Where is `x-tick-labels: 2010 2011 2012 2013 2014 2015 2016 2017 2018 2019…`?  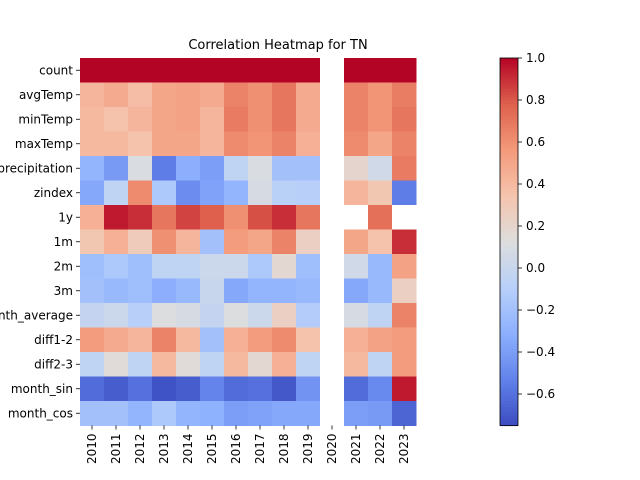
x-tick-labels: 2010 2011 2012 2013 2014 2015 2016 2017 2018 2019… is located at coordinates (248, 445).